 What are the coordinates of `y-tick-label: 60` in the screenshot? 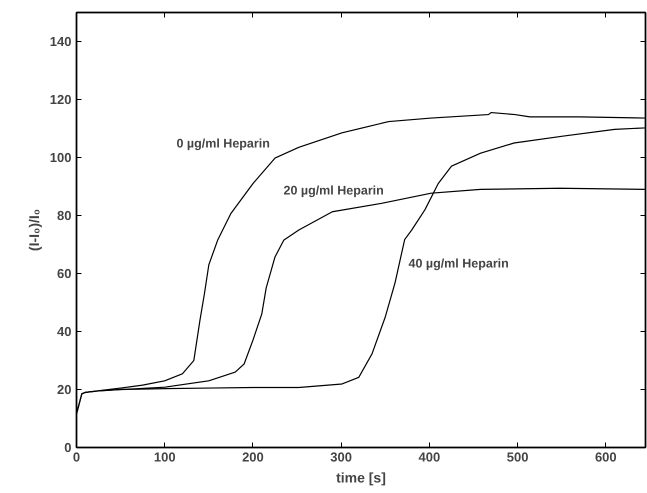 It's located at (64, 273).